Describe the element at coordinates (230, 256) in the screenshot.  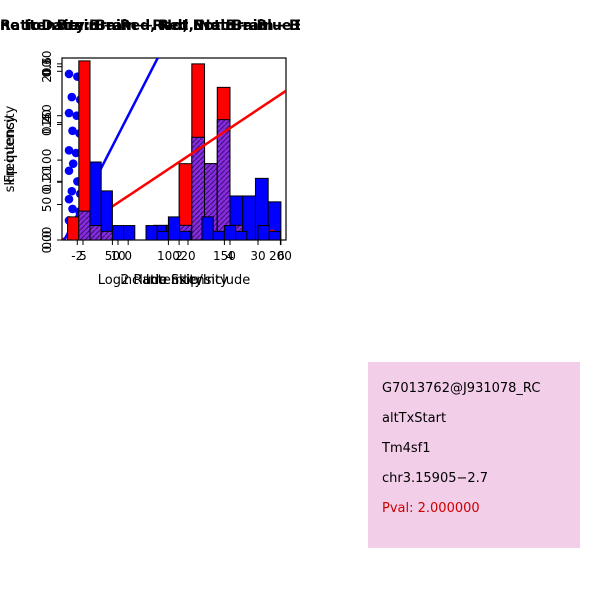
I see `svg-text: 4` at that location.